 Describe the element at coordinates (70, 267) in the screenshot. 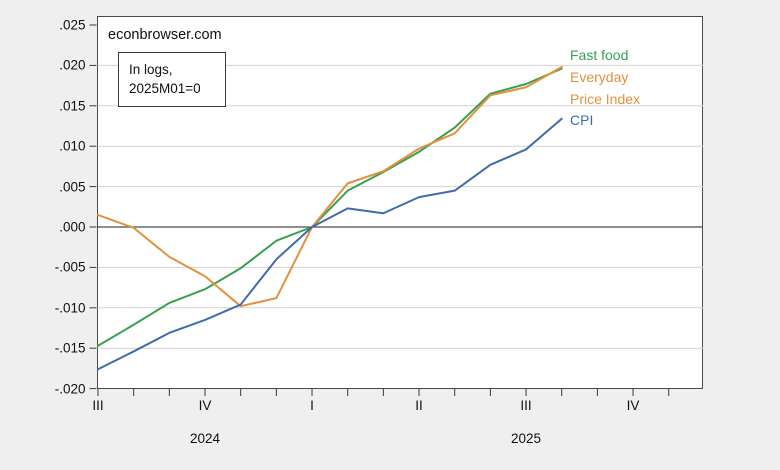

I see `y-axis-label: -.005` at that location.